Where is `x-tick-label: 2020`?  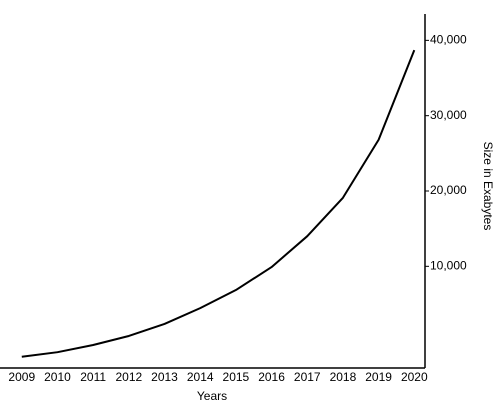 x-tick-label: 2020 is located at coordinates (414, 377).